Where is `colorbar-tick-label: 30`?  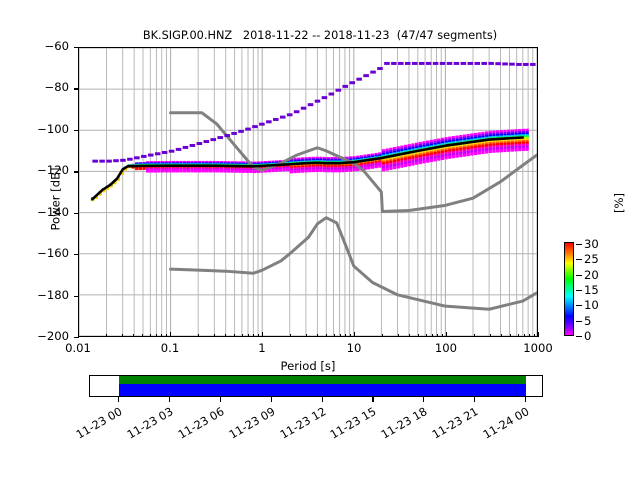
colorbar-tick-label: 30 is located at coordinates (591, 244).